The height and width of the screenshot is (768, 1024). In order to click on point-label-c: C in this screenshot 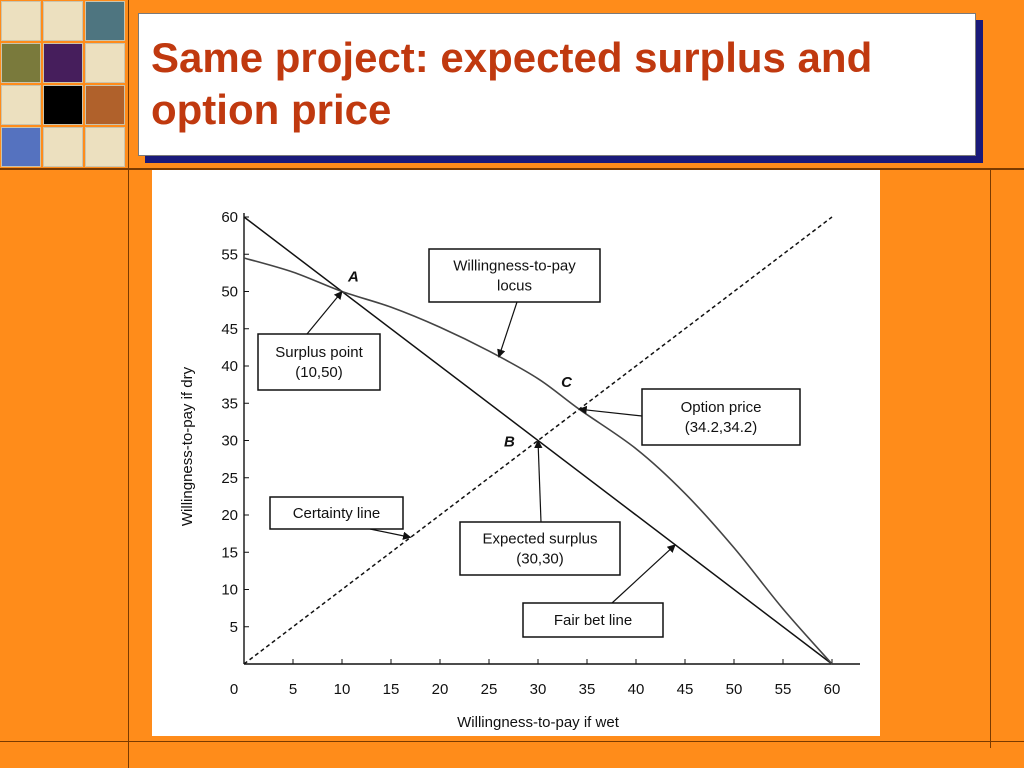, I will do `click(567, 382)`.